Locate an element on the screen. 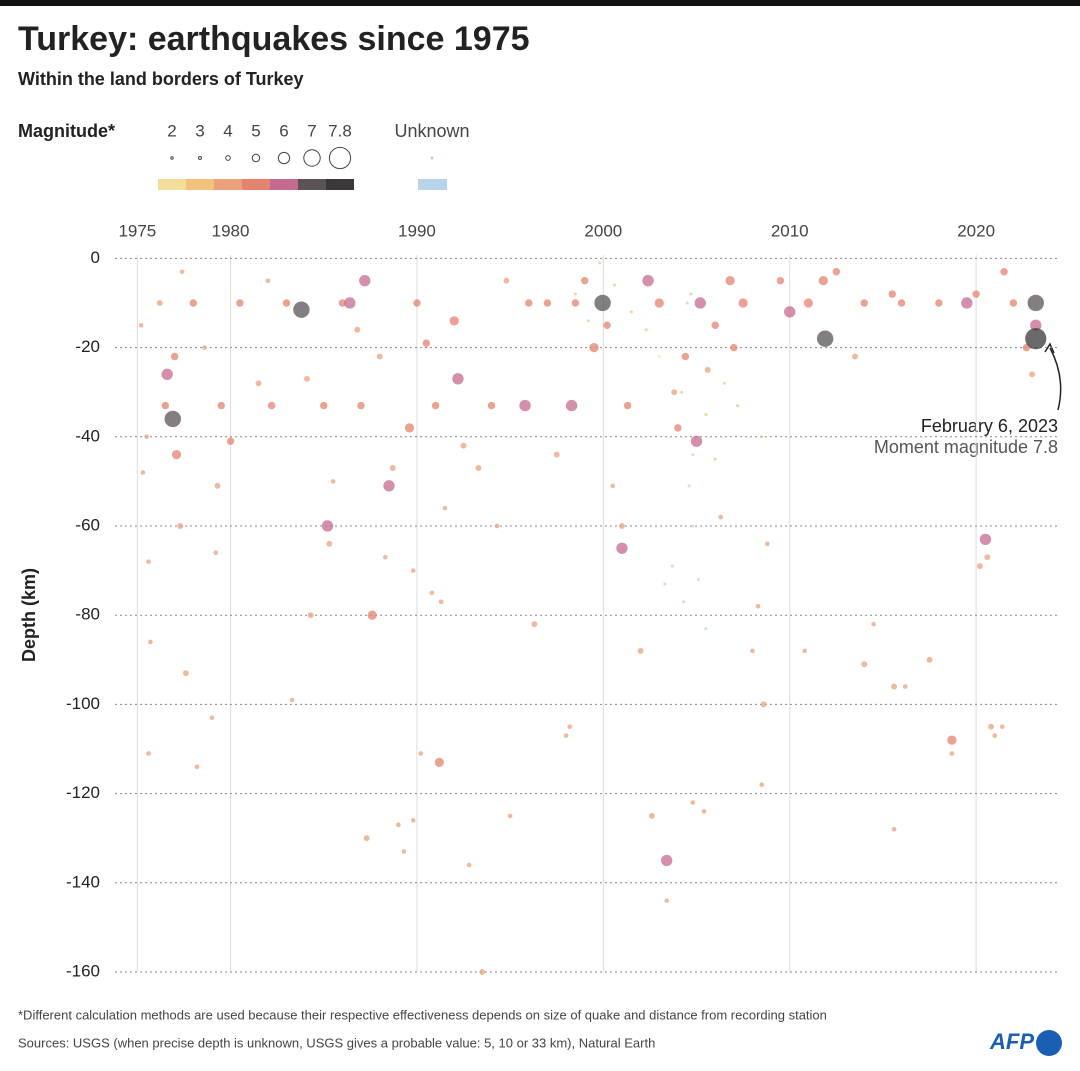 The width and height of the screenshot is (1080, 1071). legend-size-label: 5 is located at coordinates (255, 130).